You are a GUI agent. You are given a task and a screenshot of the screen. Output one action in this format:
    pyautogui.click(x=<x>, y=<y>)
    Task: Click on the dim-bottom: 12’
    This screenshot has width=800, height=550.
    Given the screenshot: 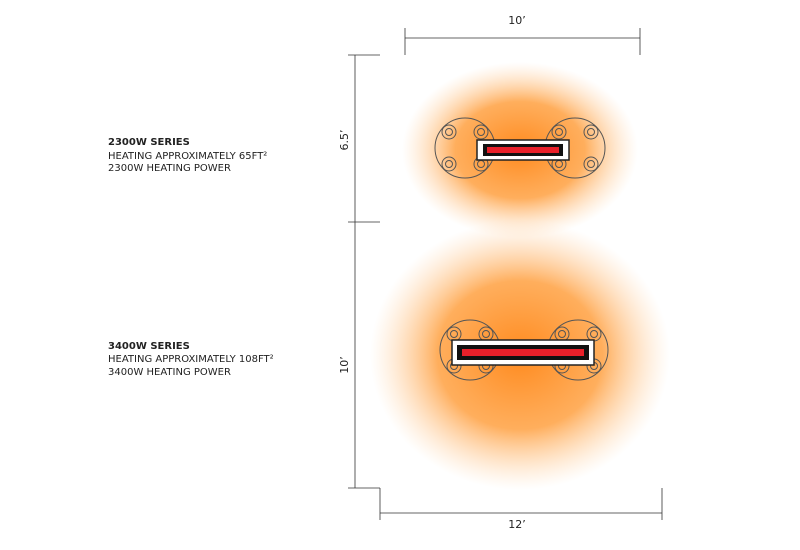 What is the action you would take?
    pyautogui.click(x=517, y=524)
    